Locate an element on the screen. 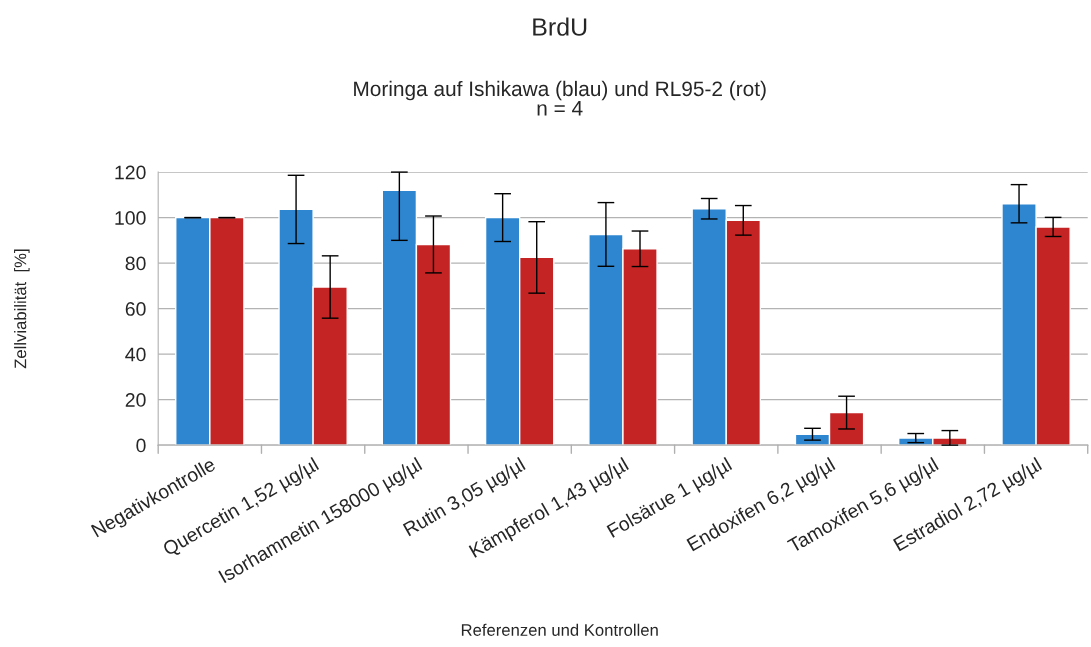 The image size is (1091, 647). y-axis-title: Zellviabilität [%] is located at coordinates (22, 309).